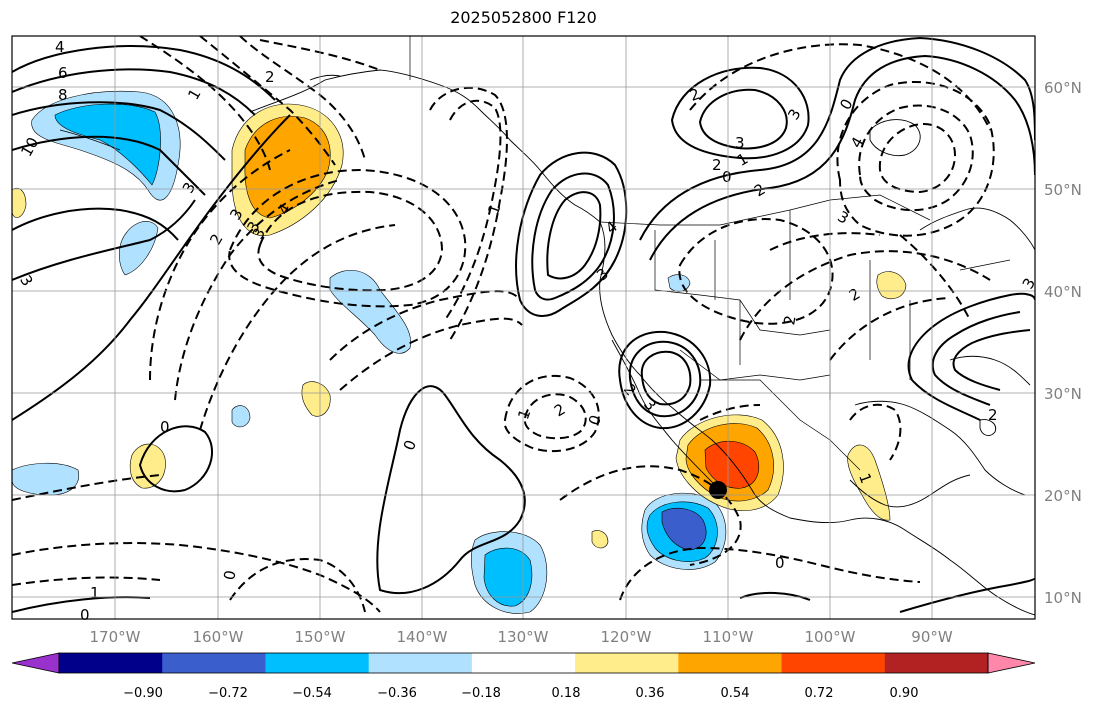 The width and height of the screenshot is (1105, 712). Describe the element at coordinates (19, 202) in the screenshot. I see `anomaly-positive-small-g` at that location.